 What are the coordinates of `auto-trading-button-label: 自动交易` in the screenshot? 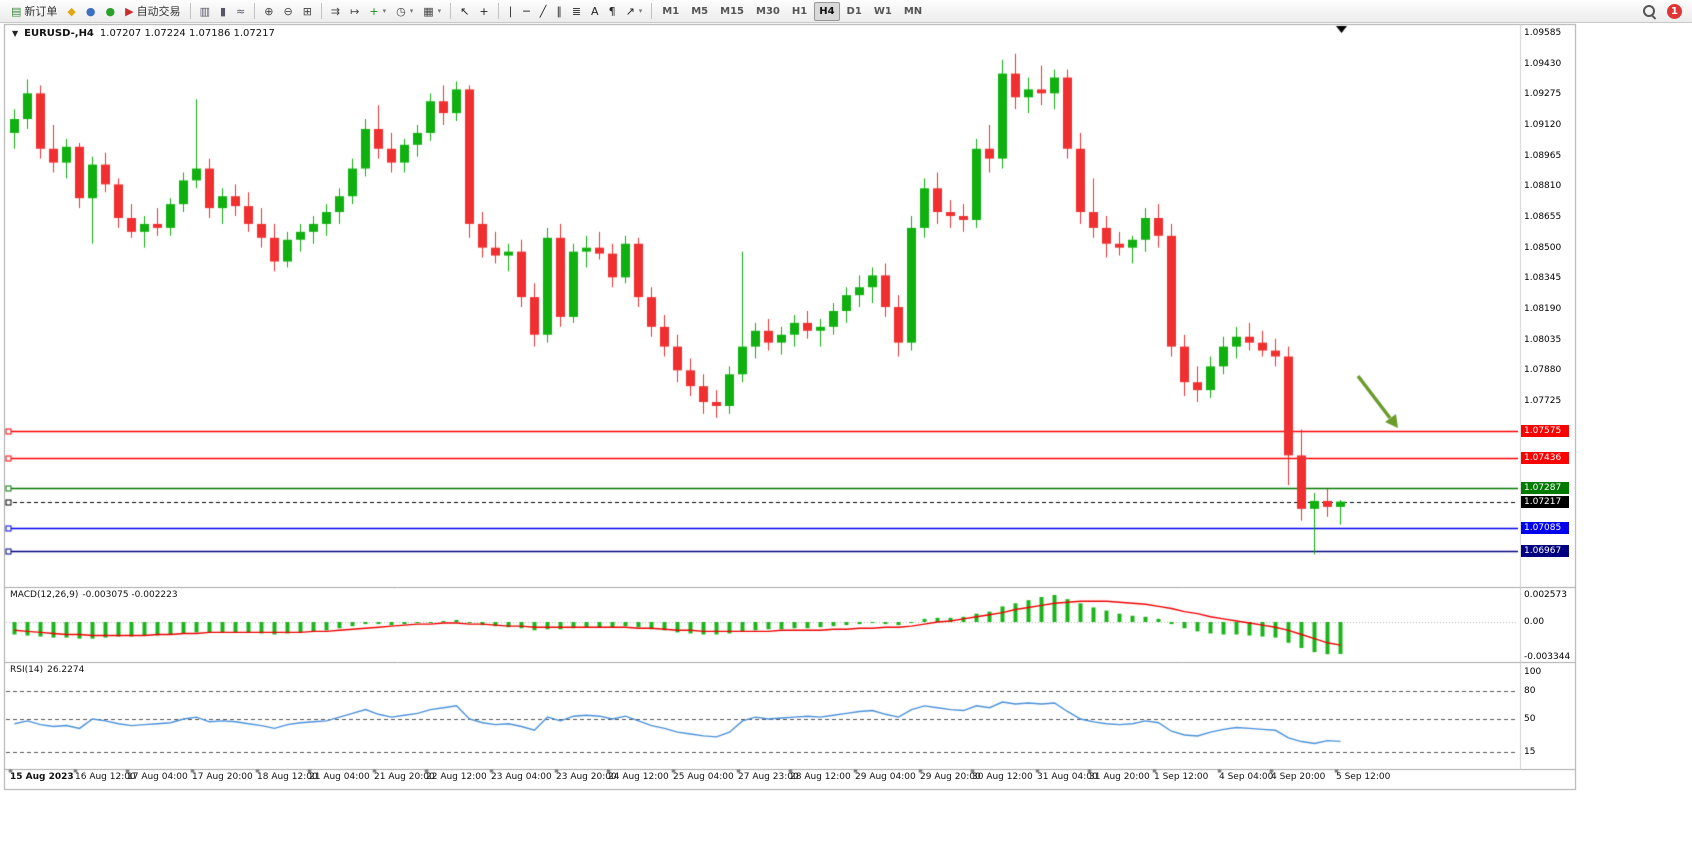 It's located at (158, 11).